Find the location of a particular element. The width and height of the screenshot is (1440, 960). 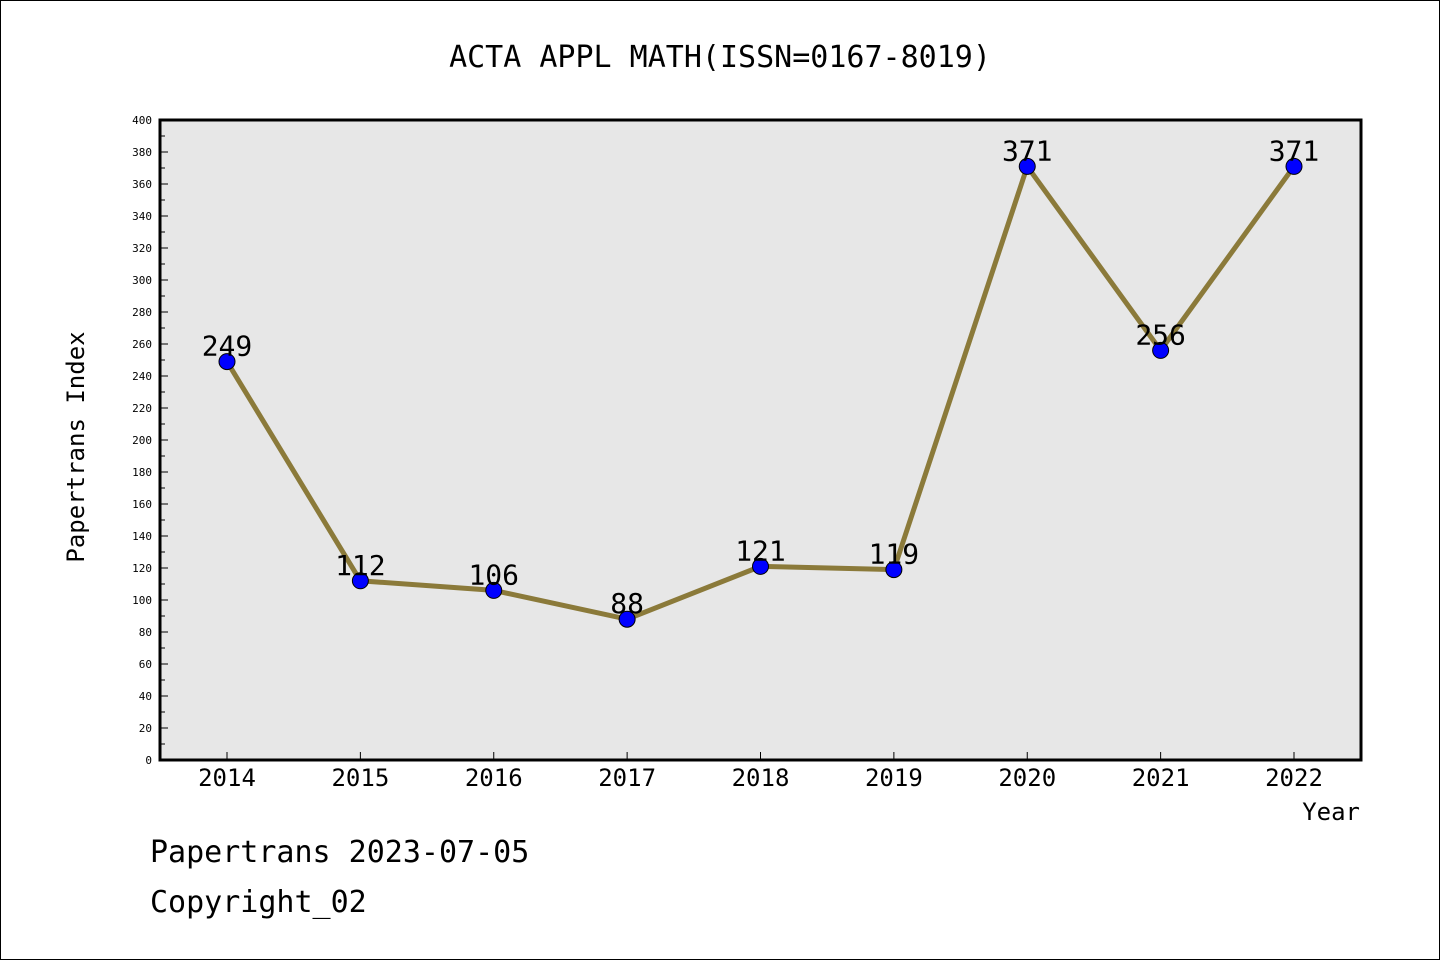

x-tick-label: 2021 is located at coordinates (1161, 778).